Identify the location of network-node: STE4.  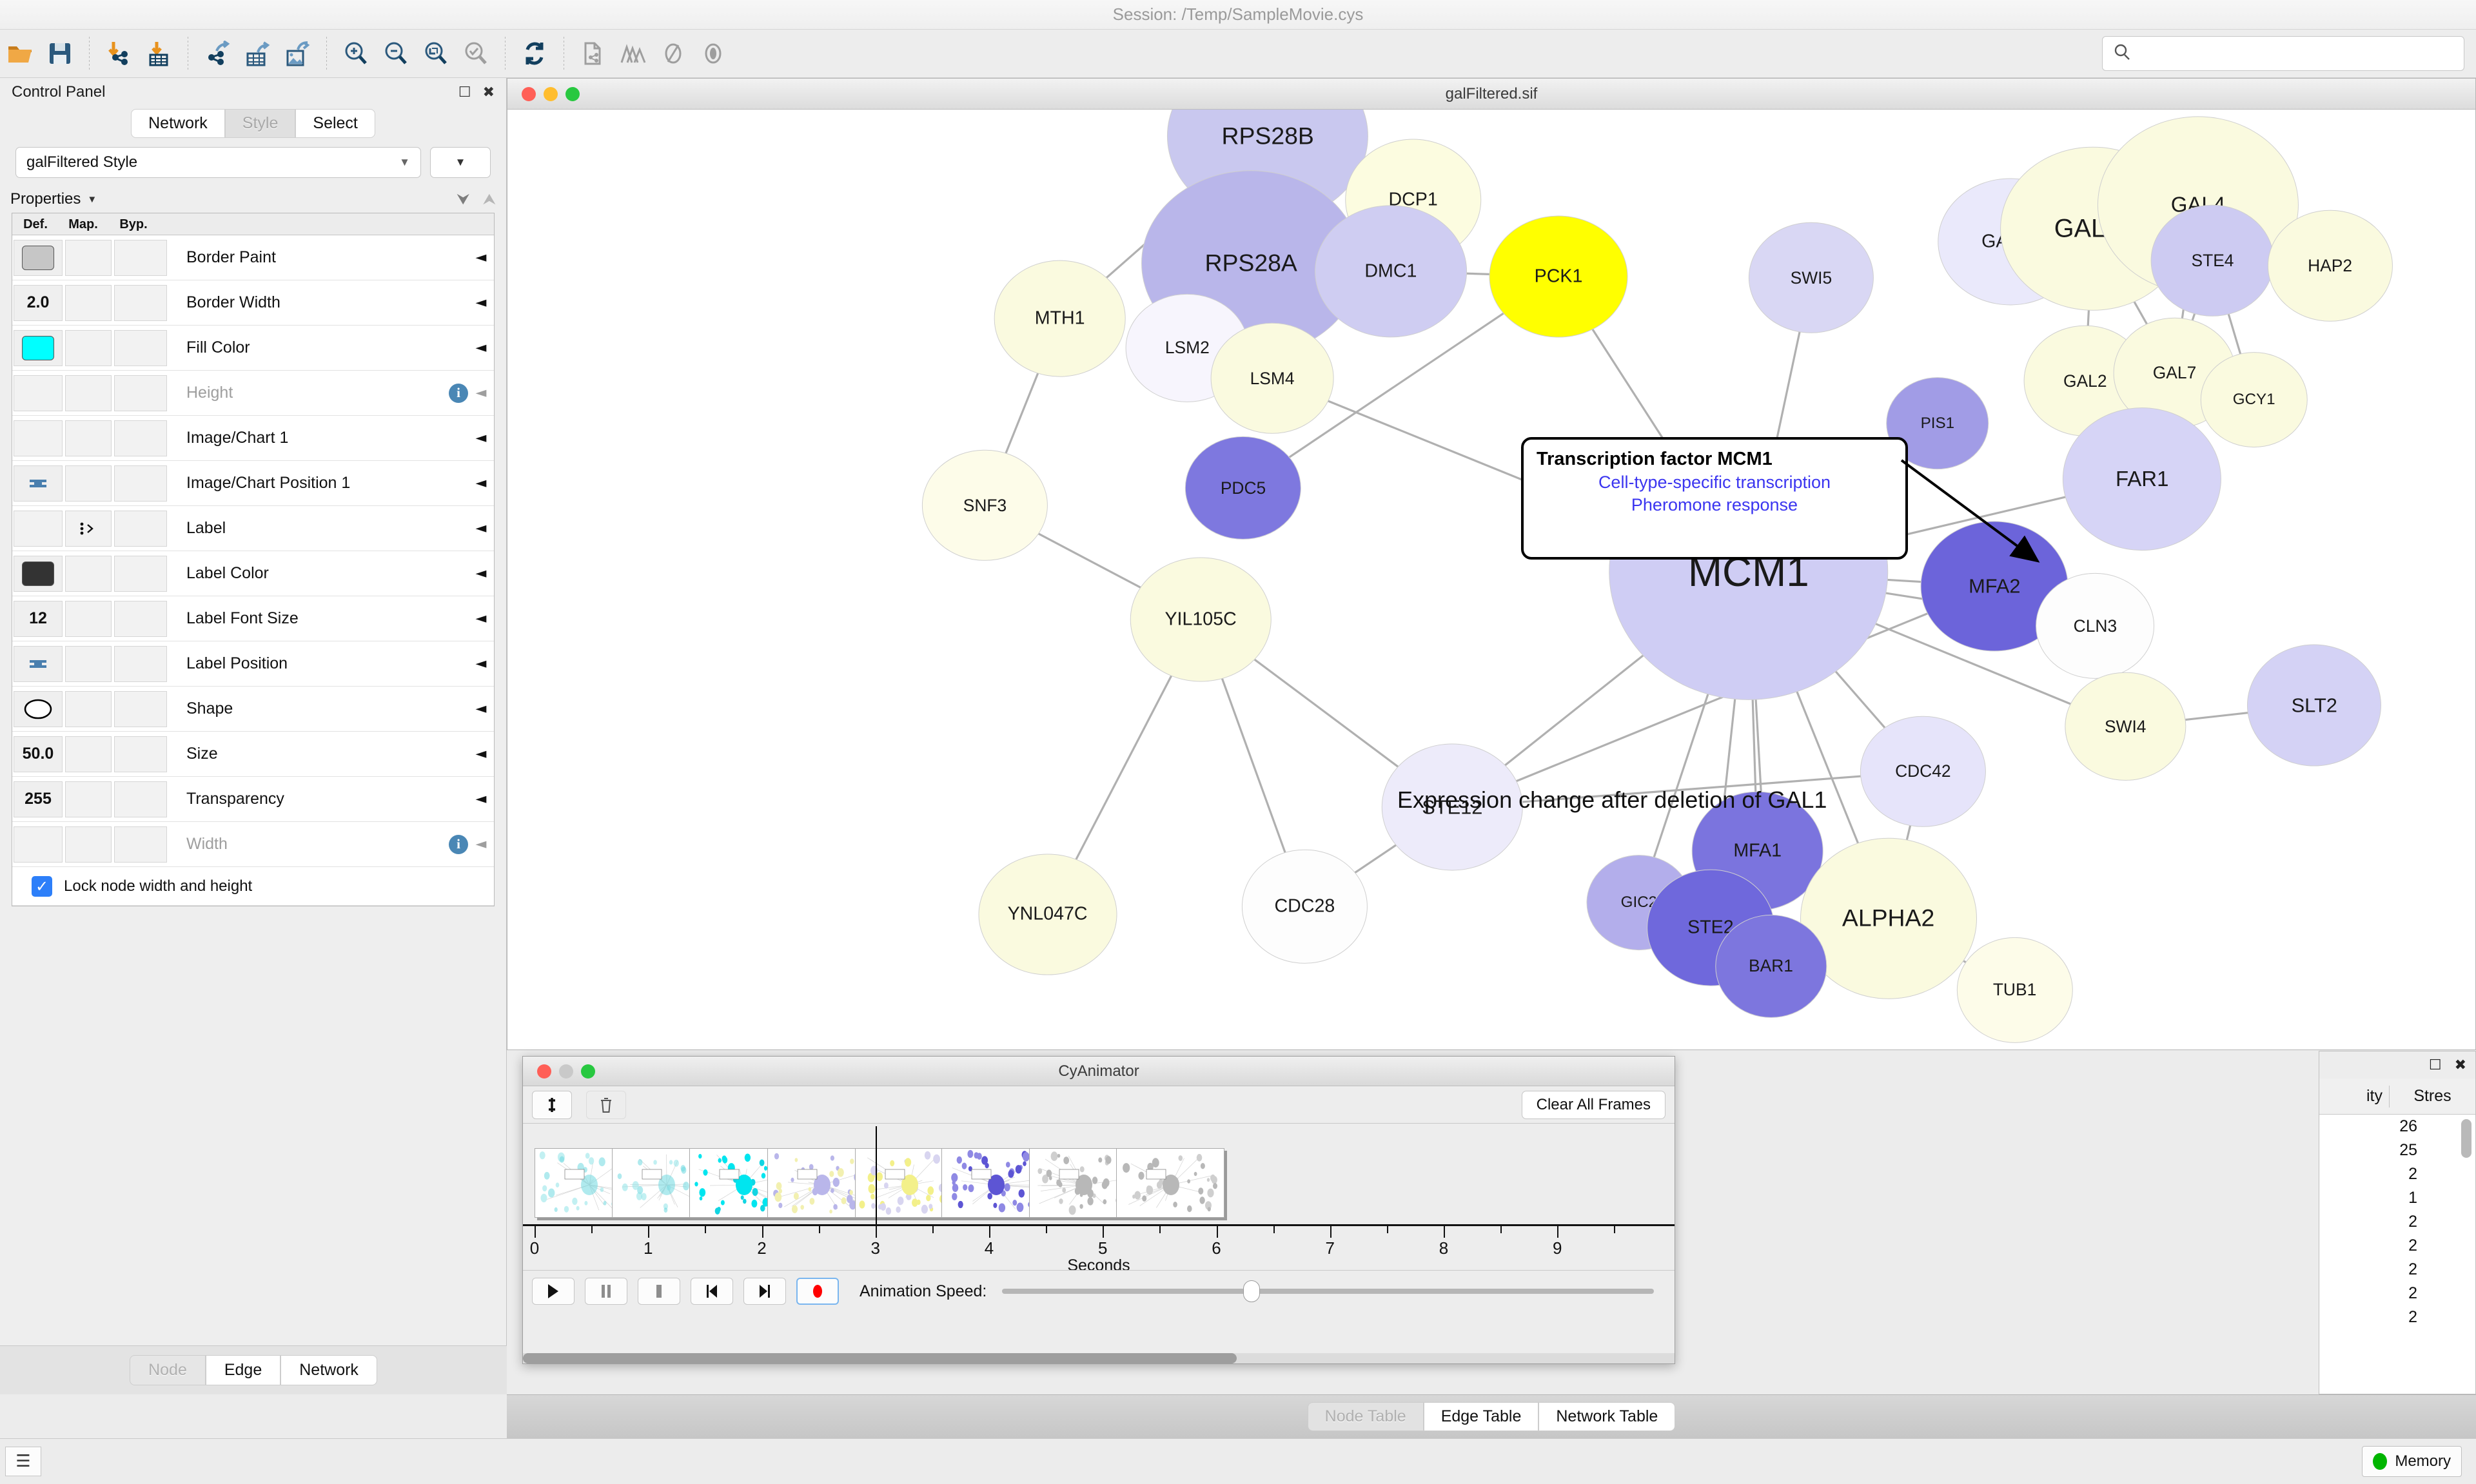
(2212, 260).